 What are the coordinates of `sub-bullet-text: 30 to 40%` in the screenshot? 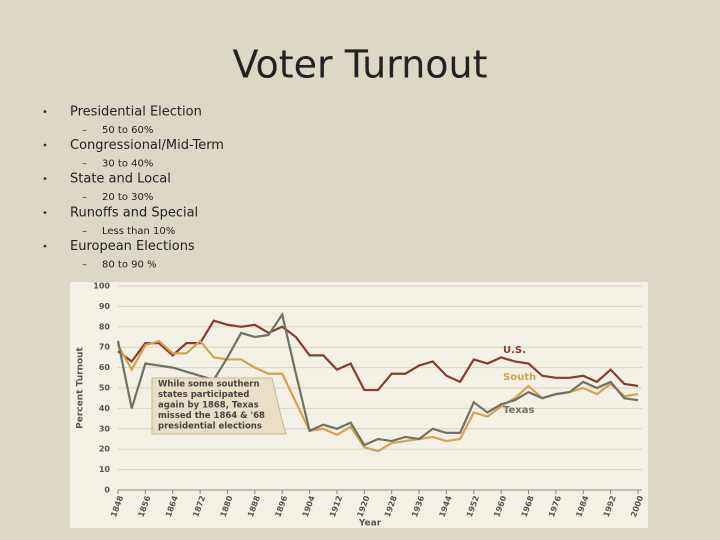 It's located at (127, 164).